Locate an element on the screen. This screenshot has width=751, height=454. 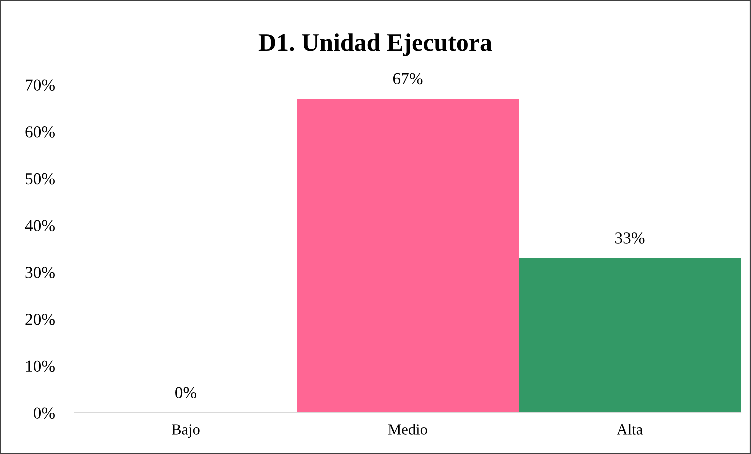
y-tick-label: 30% is located at coordinates (40, 272).